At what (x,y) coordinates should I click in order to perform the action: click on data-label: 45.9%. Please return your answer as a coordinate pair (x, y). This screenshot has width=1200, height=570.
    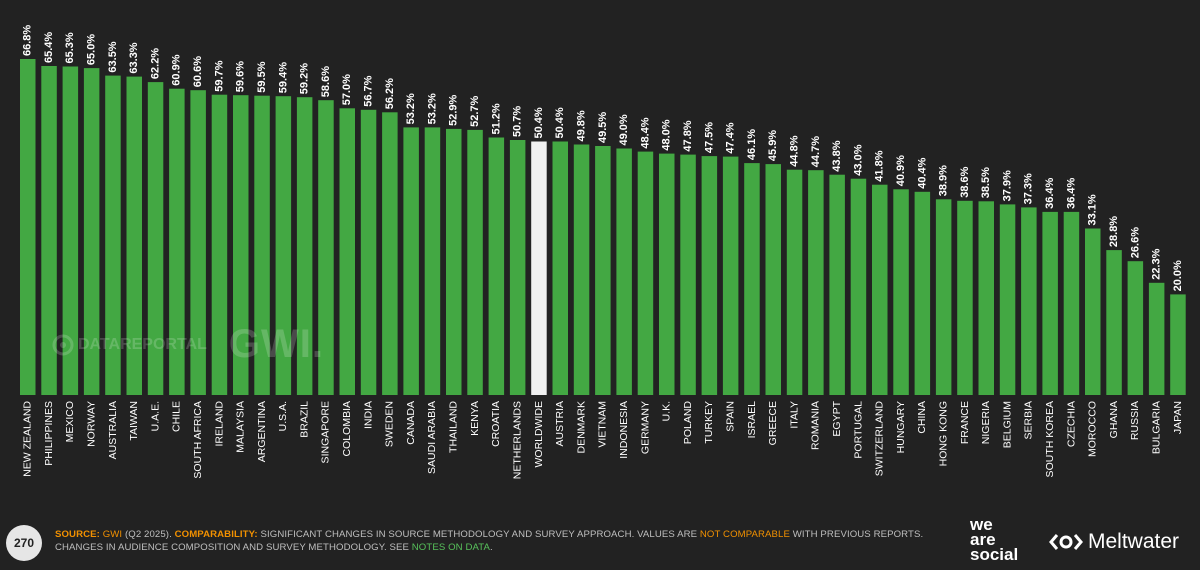
    Looking at the image, I should click on (773, 145).